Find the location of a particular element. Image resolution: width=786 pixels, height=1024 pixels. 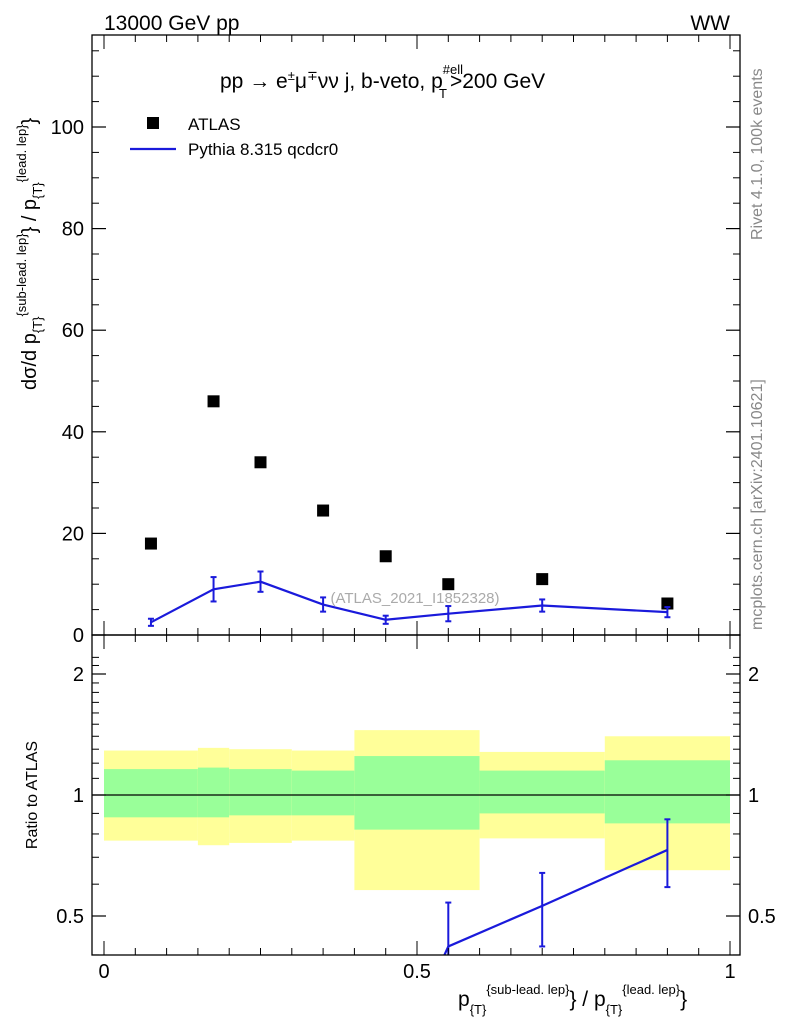

legend-data-label: ATLAS is located at coordinates (214, 124).